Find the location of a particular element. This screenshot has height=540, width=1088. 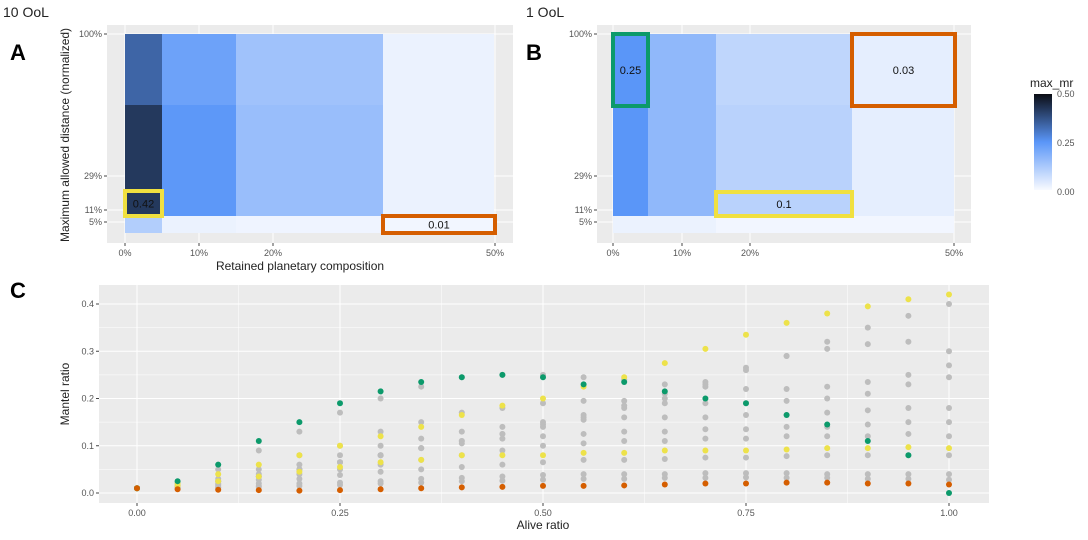

cell-value-label: 0.25 is located at coordinates (630, 71).